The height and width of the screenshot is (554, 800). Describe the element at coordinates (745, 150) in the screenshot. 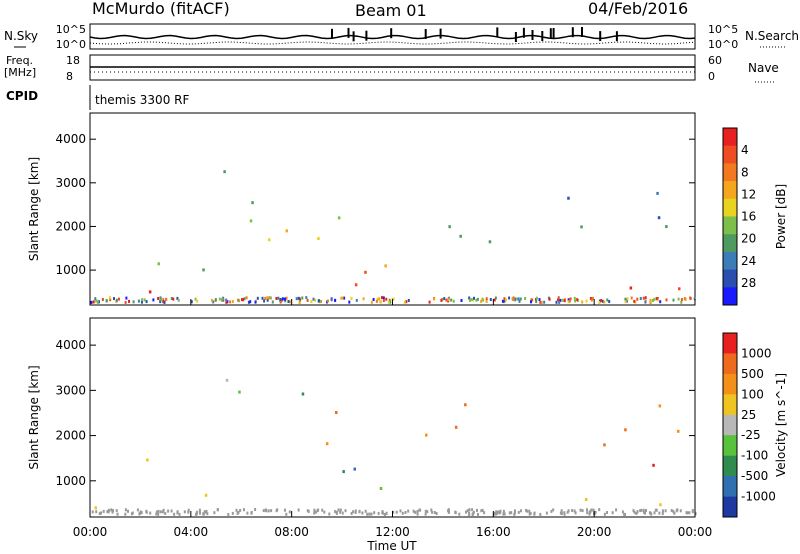

I see `colorbar-tick-label: 4` at that location.